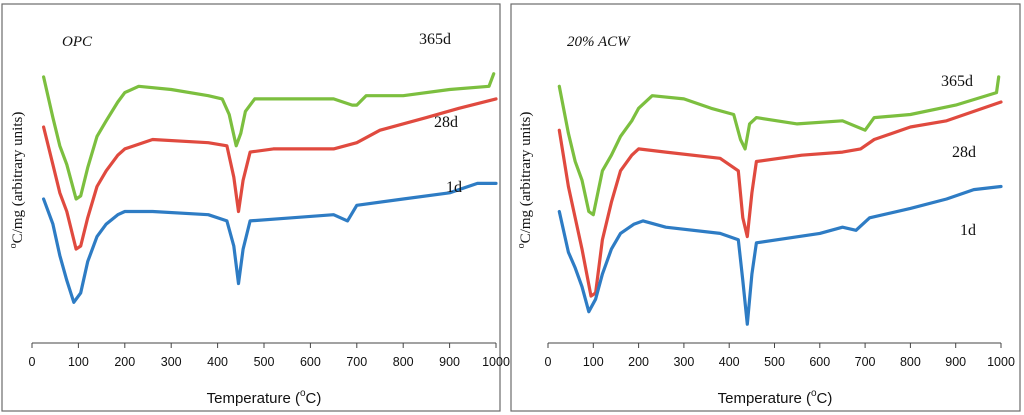 The height and width of the screenshot is (415, 1024). What do you see at coordinates (599, 42) in the screenshot?
I see `panel-title: 20% ACW` at bounding box center [599, 42].